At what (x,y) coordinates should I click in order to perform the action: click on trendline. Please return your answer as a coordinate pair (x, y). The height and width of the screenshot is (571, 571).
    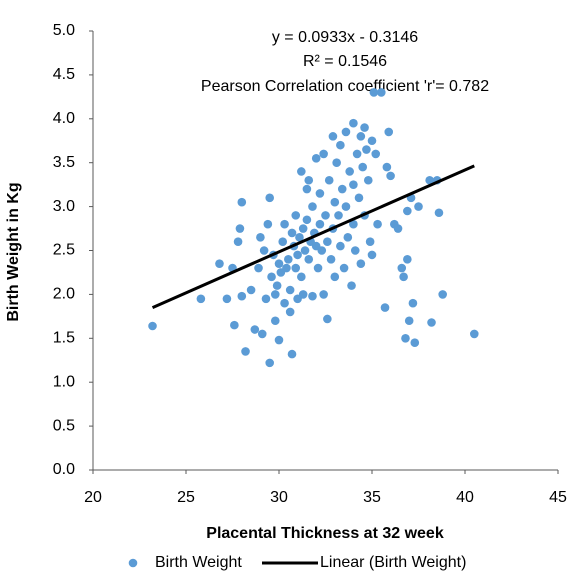
    Looking at the image, I should click on (313, 236).